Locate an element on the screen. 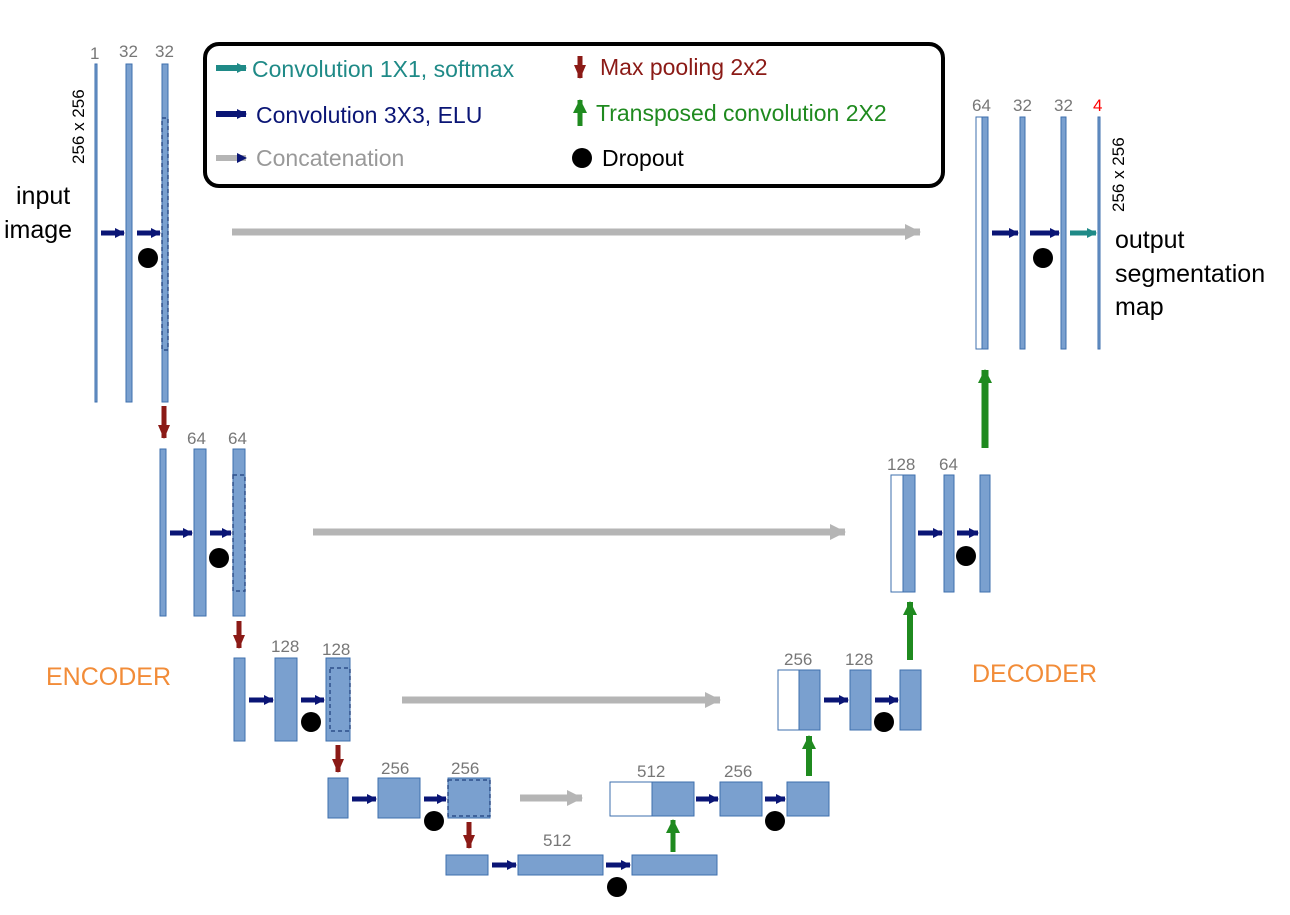 The width and height of the screenshot is (1290, 915). decoder-level-1: 64 32 32 4 is located at coordinates (1037, 223).